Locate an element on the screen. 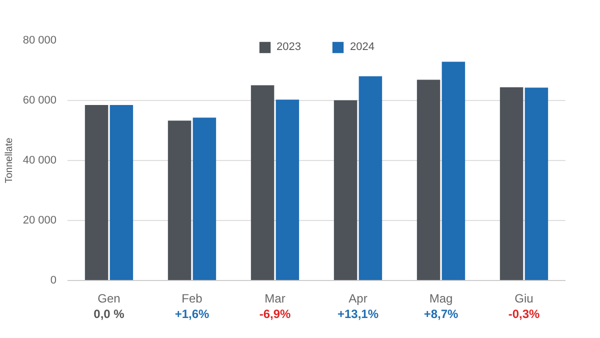 The height and width of the screenshot is (338, 600). y-tick-label: 60 000 is located at coordinates (39, 100).